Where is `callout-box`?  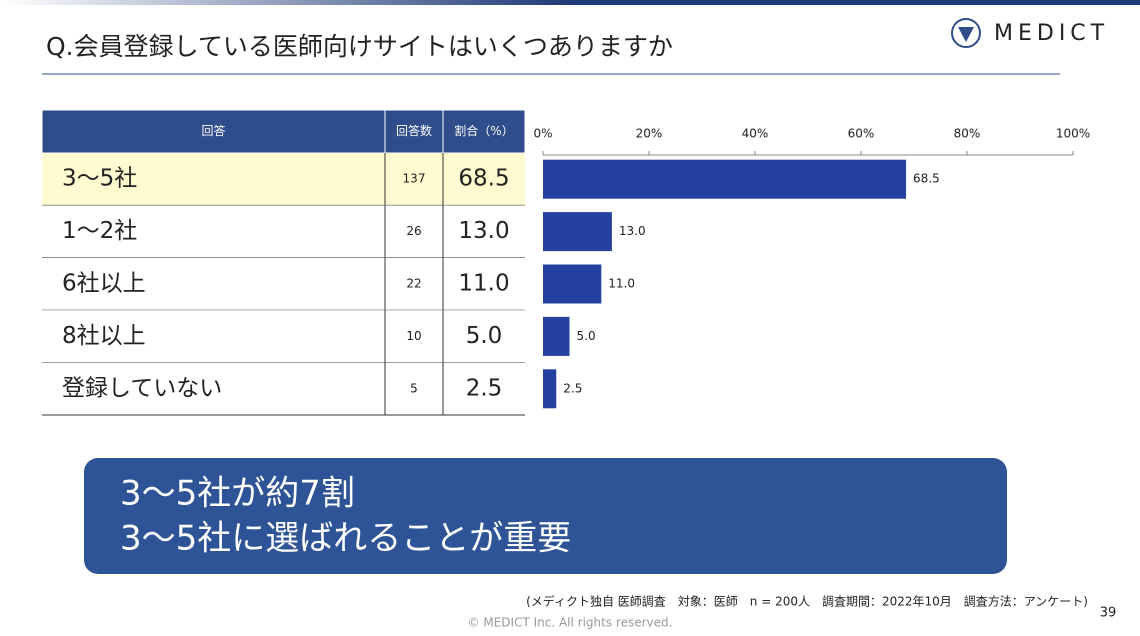
callout-box is located at coordinates (545, 516).